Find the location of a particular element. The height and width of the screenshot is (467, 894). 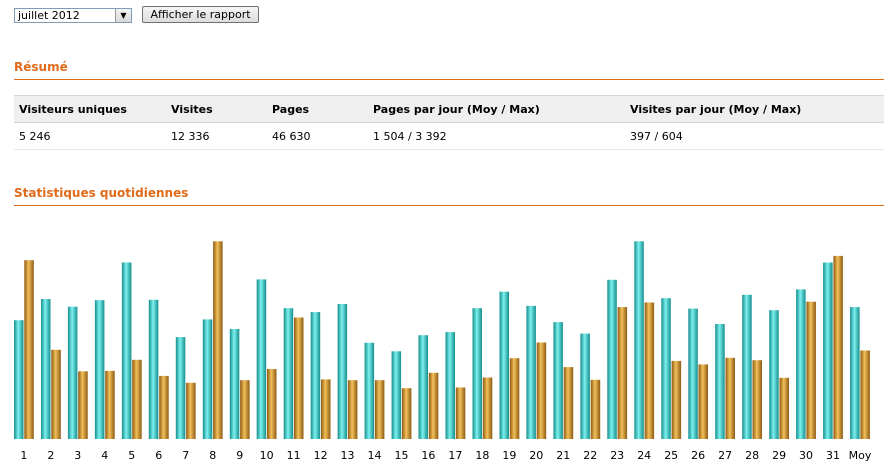

x-tick-label: 10 is located at coordinates (267, 455).